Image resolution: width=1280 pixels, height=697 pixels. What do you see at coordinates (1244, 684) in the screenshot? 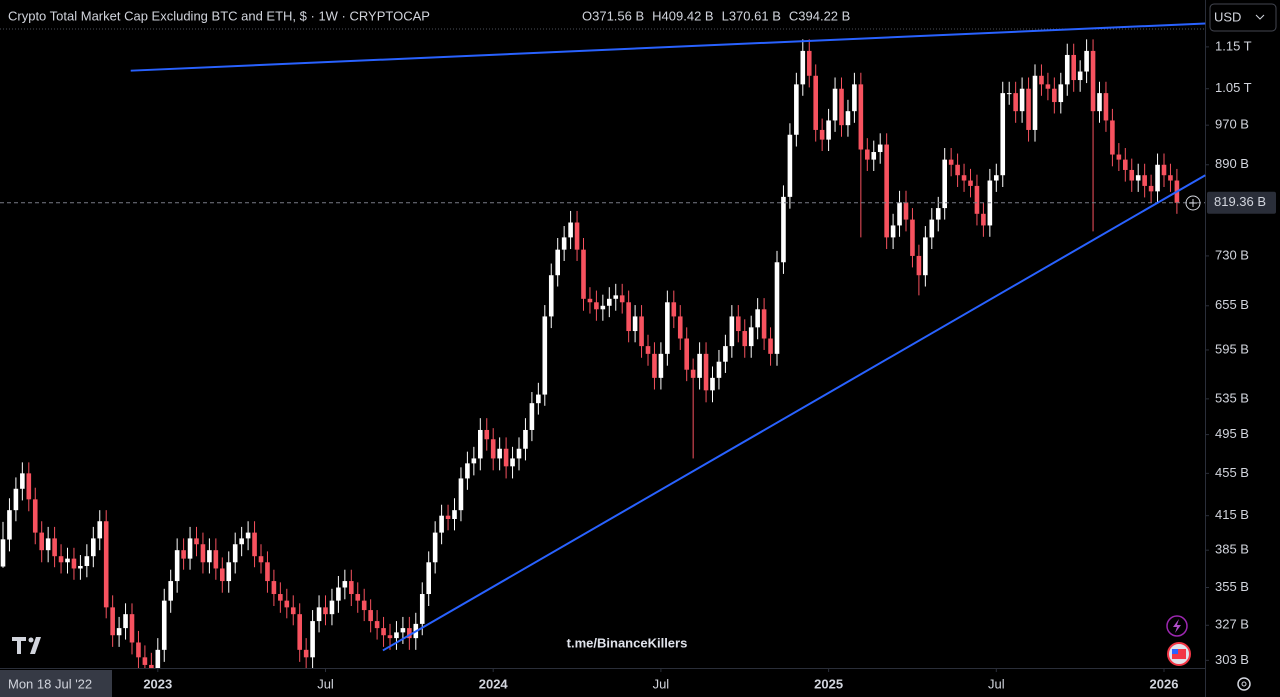
I see `settings-icon` at bounding box center [1244, 684].